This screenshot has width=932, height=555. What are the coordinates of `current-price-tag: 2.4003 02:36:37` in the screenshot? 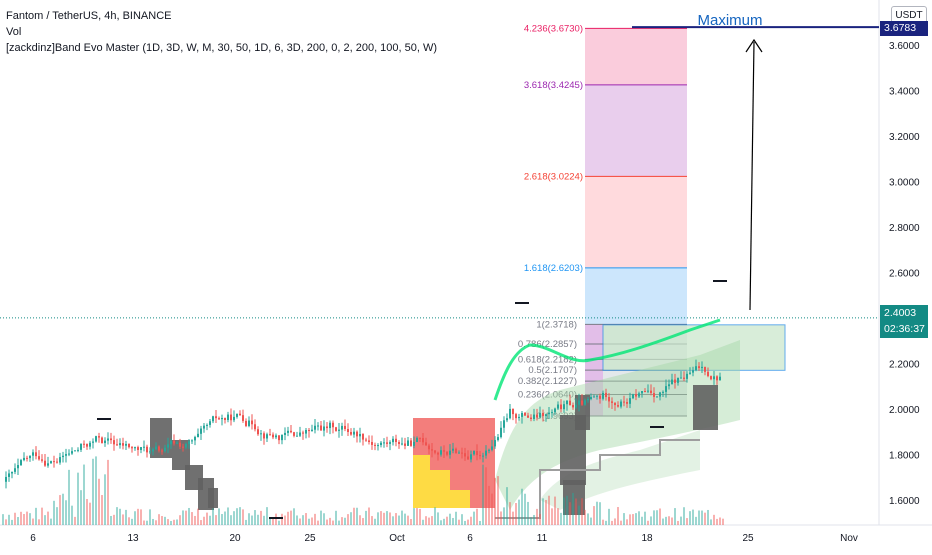 It's located at (904, 321).